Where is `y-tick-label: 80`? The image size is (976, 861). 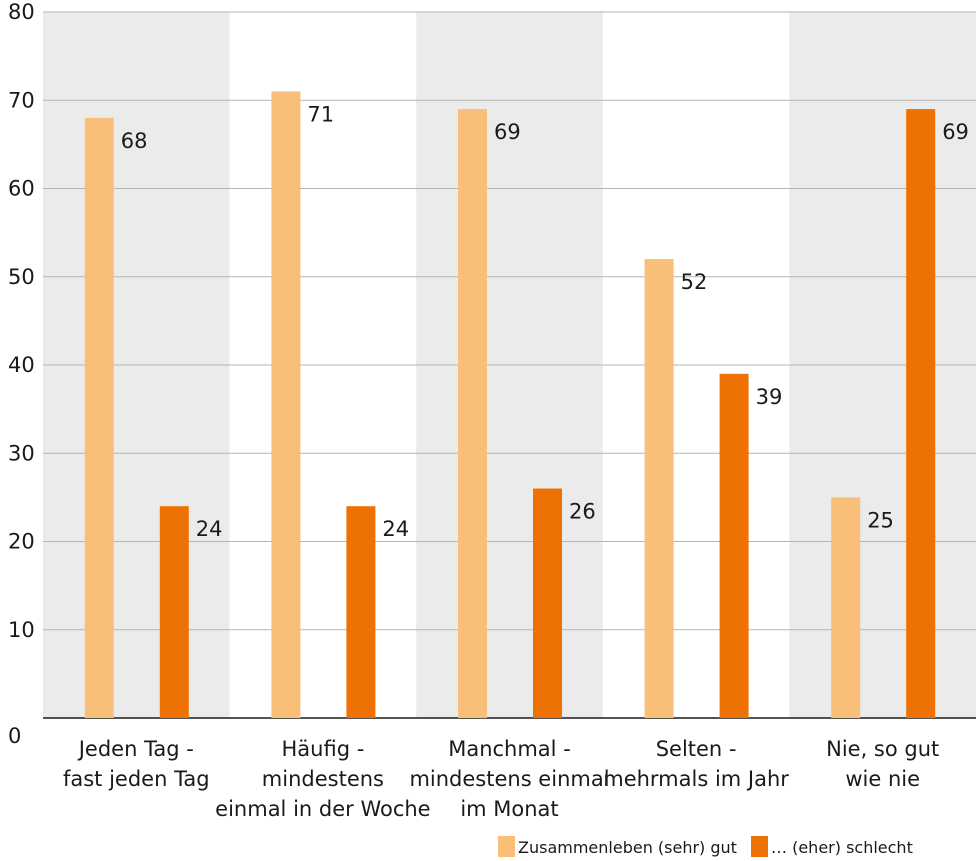 y-tick-label: 80 is located at coordinates (21, 12).